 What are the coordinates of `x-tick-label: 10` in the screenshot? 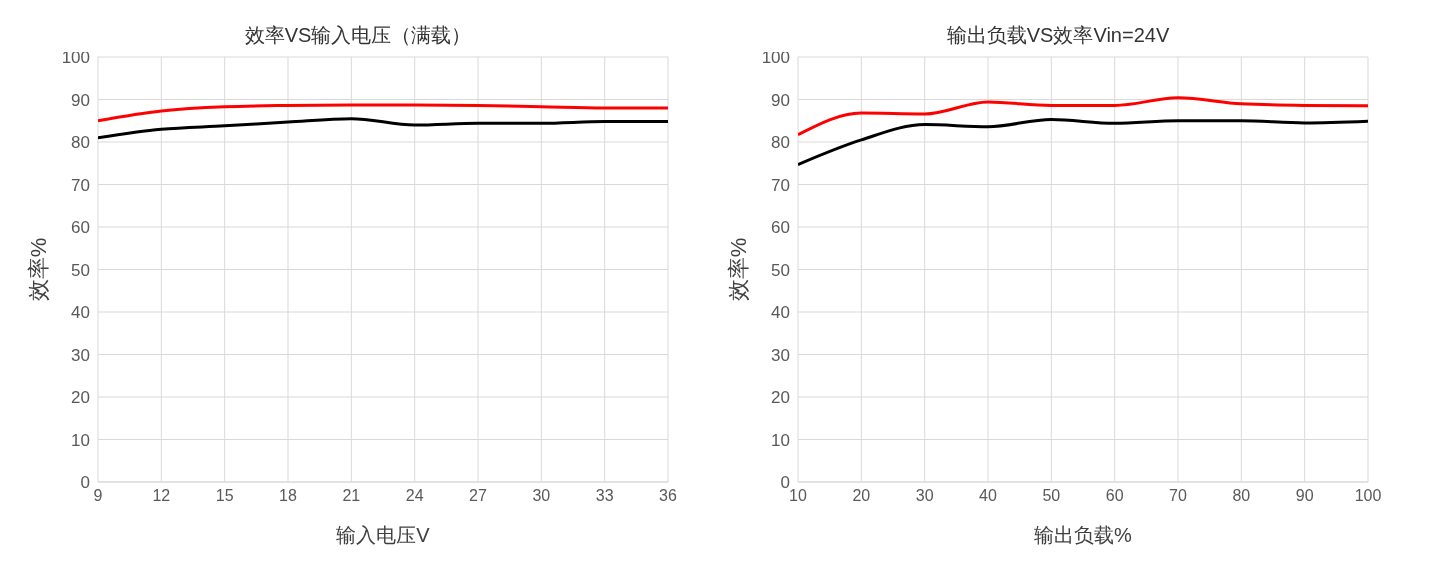 It's located at (798, 496).